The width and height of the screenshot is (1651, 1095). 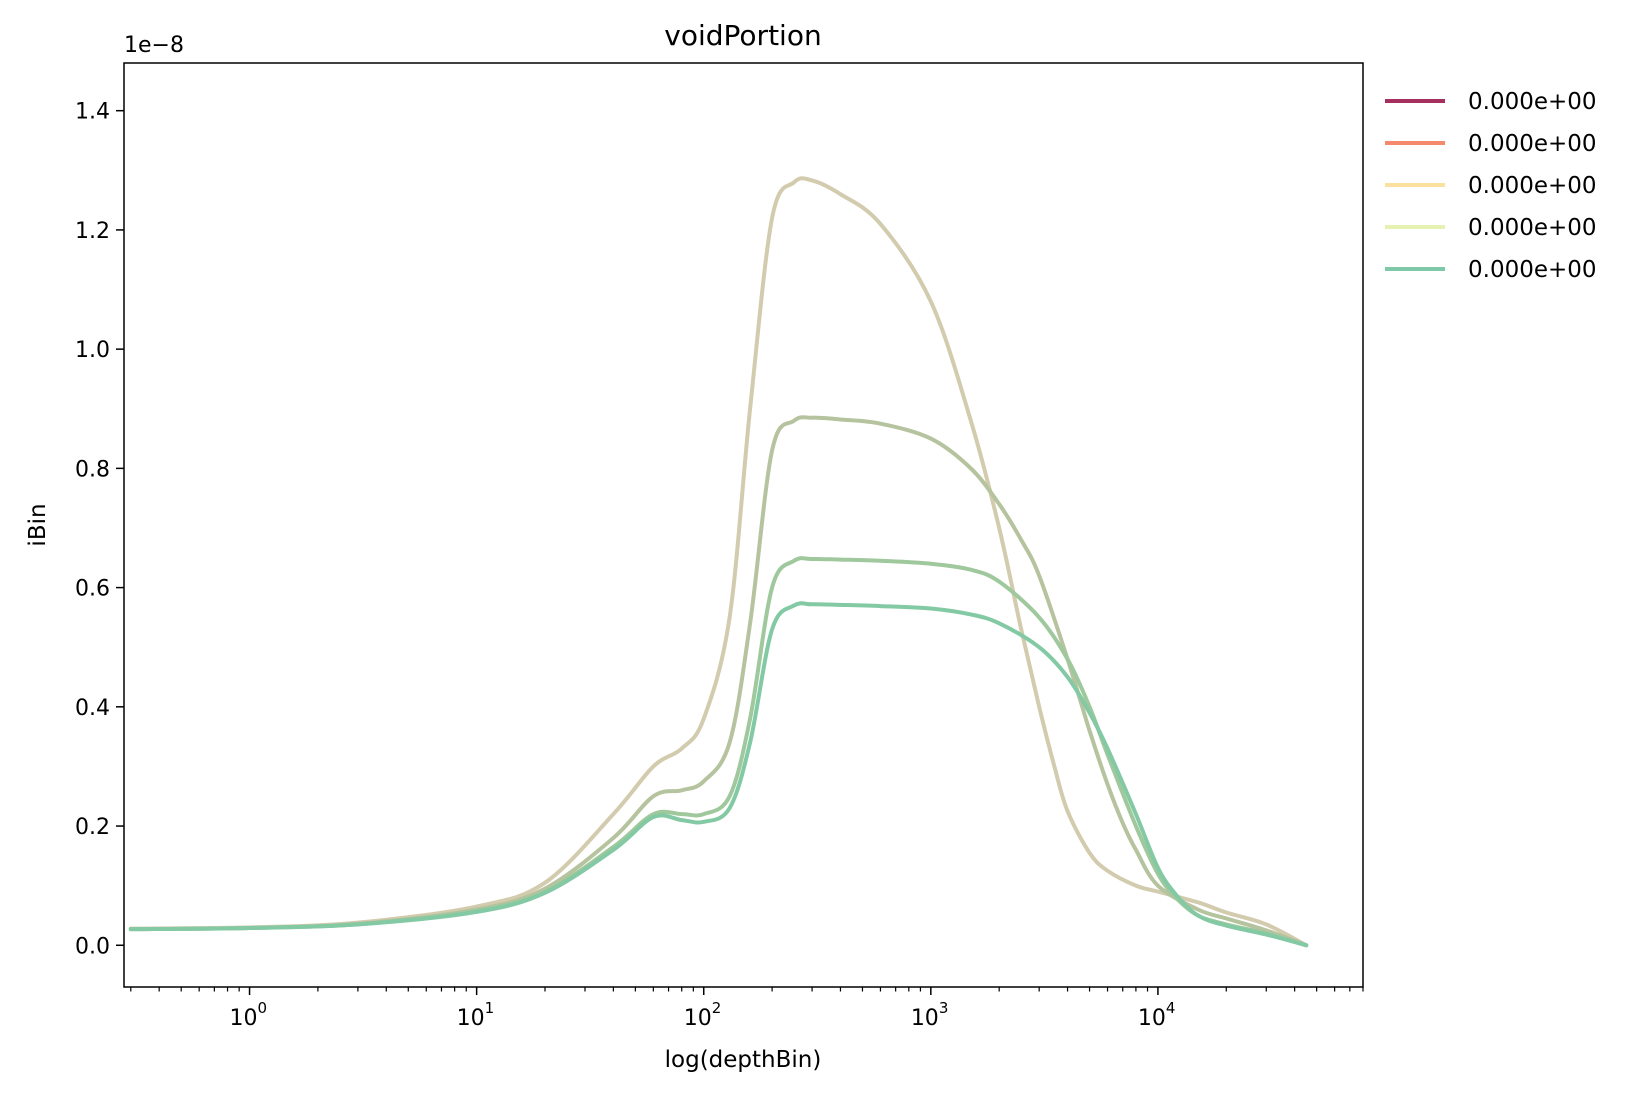 I want to click on y-offset-text: 1e−8, so click(x=154, y=45).